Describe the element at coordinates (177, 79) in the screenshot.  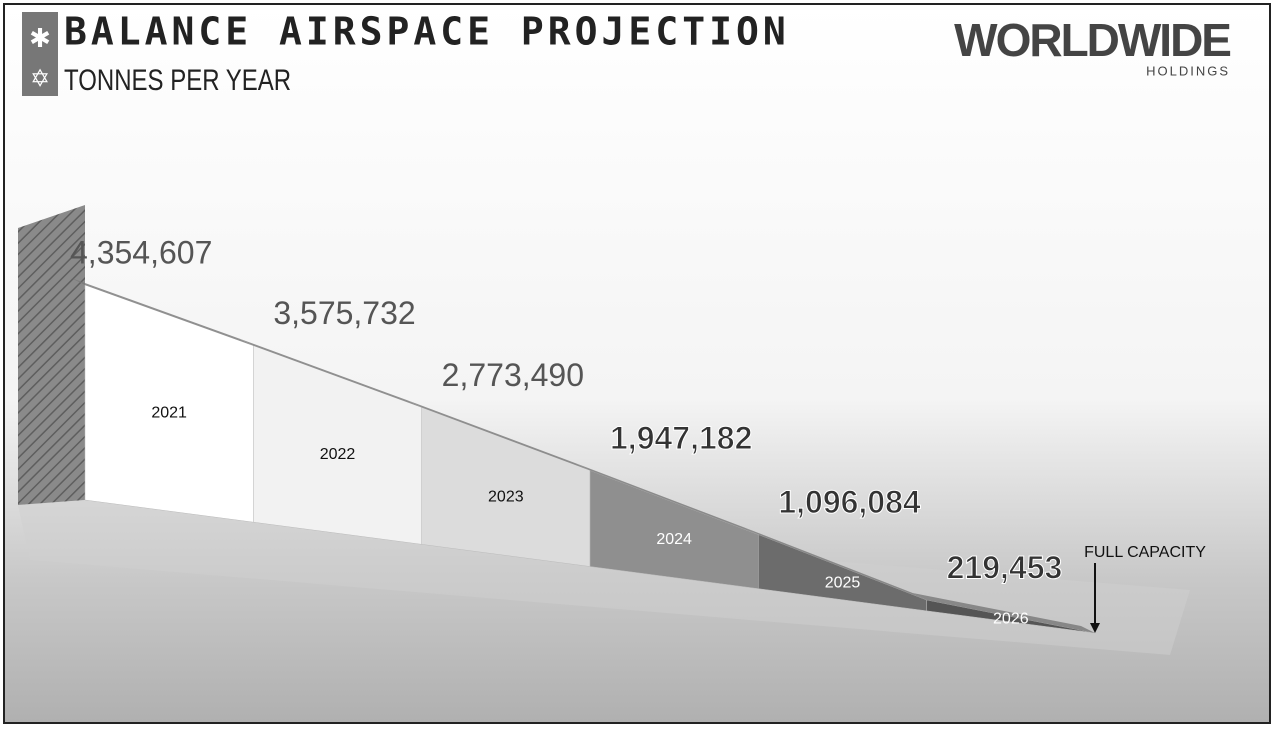
I see `chart-subtitle: TONNES PER YEAR` at that location.